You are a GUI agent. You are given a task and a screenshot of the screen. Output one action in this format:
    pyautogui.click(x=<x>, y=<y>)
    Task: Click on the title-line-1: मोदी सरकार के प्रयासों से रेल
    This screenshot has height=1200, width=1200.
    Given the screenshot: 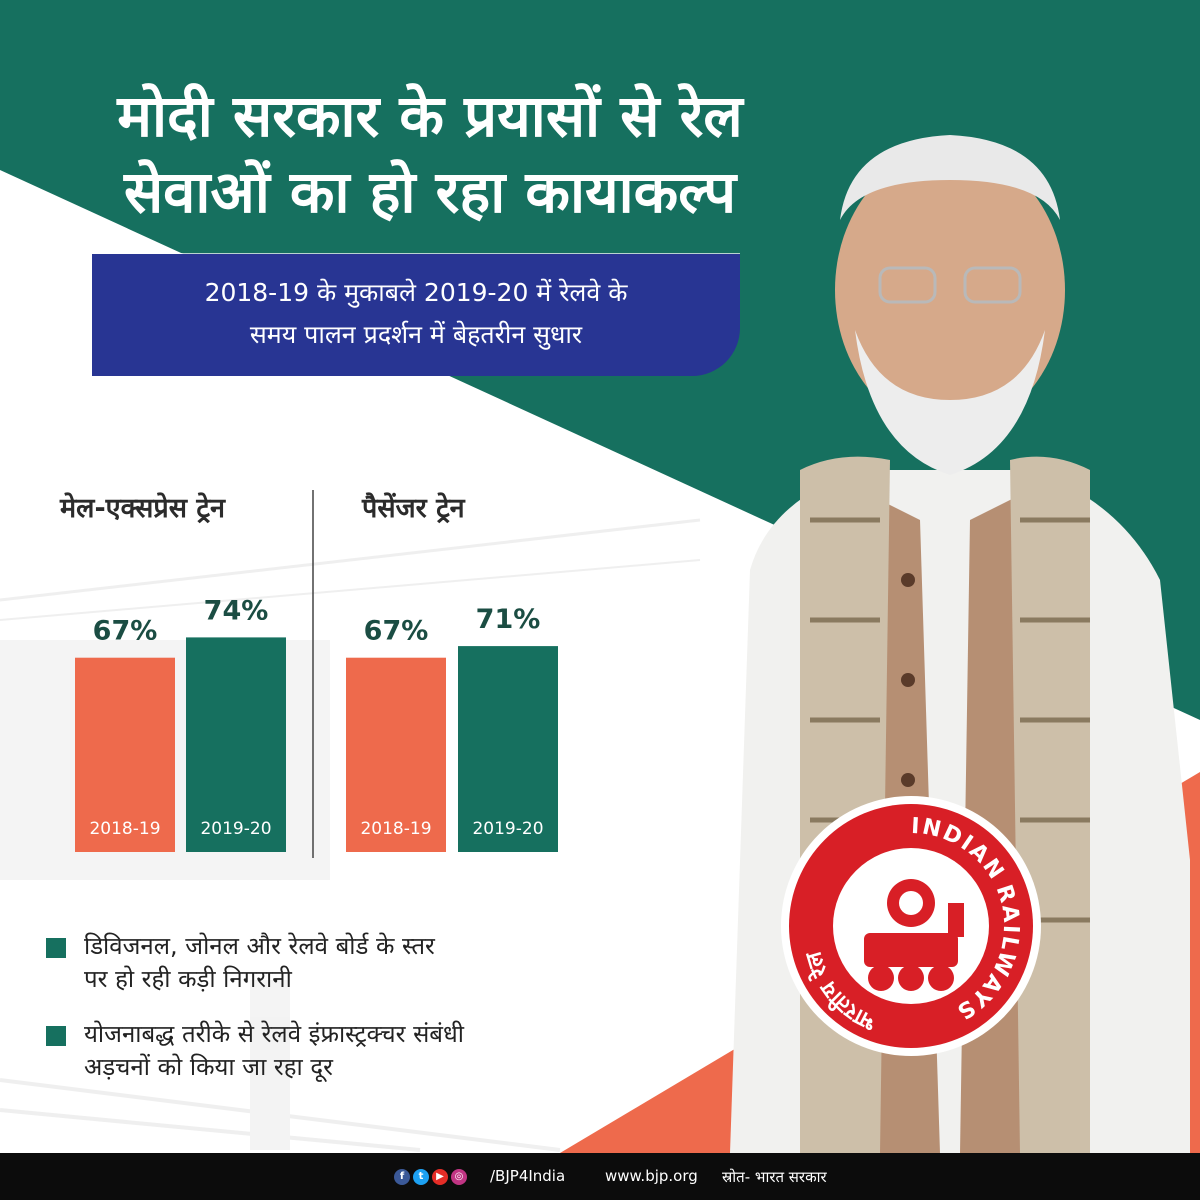 What is the action you would take?
    pyautogui.click(x=430, y=116)
    